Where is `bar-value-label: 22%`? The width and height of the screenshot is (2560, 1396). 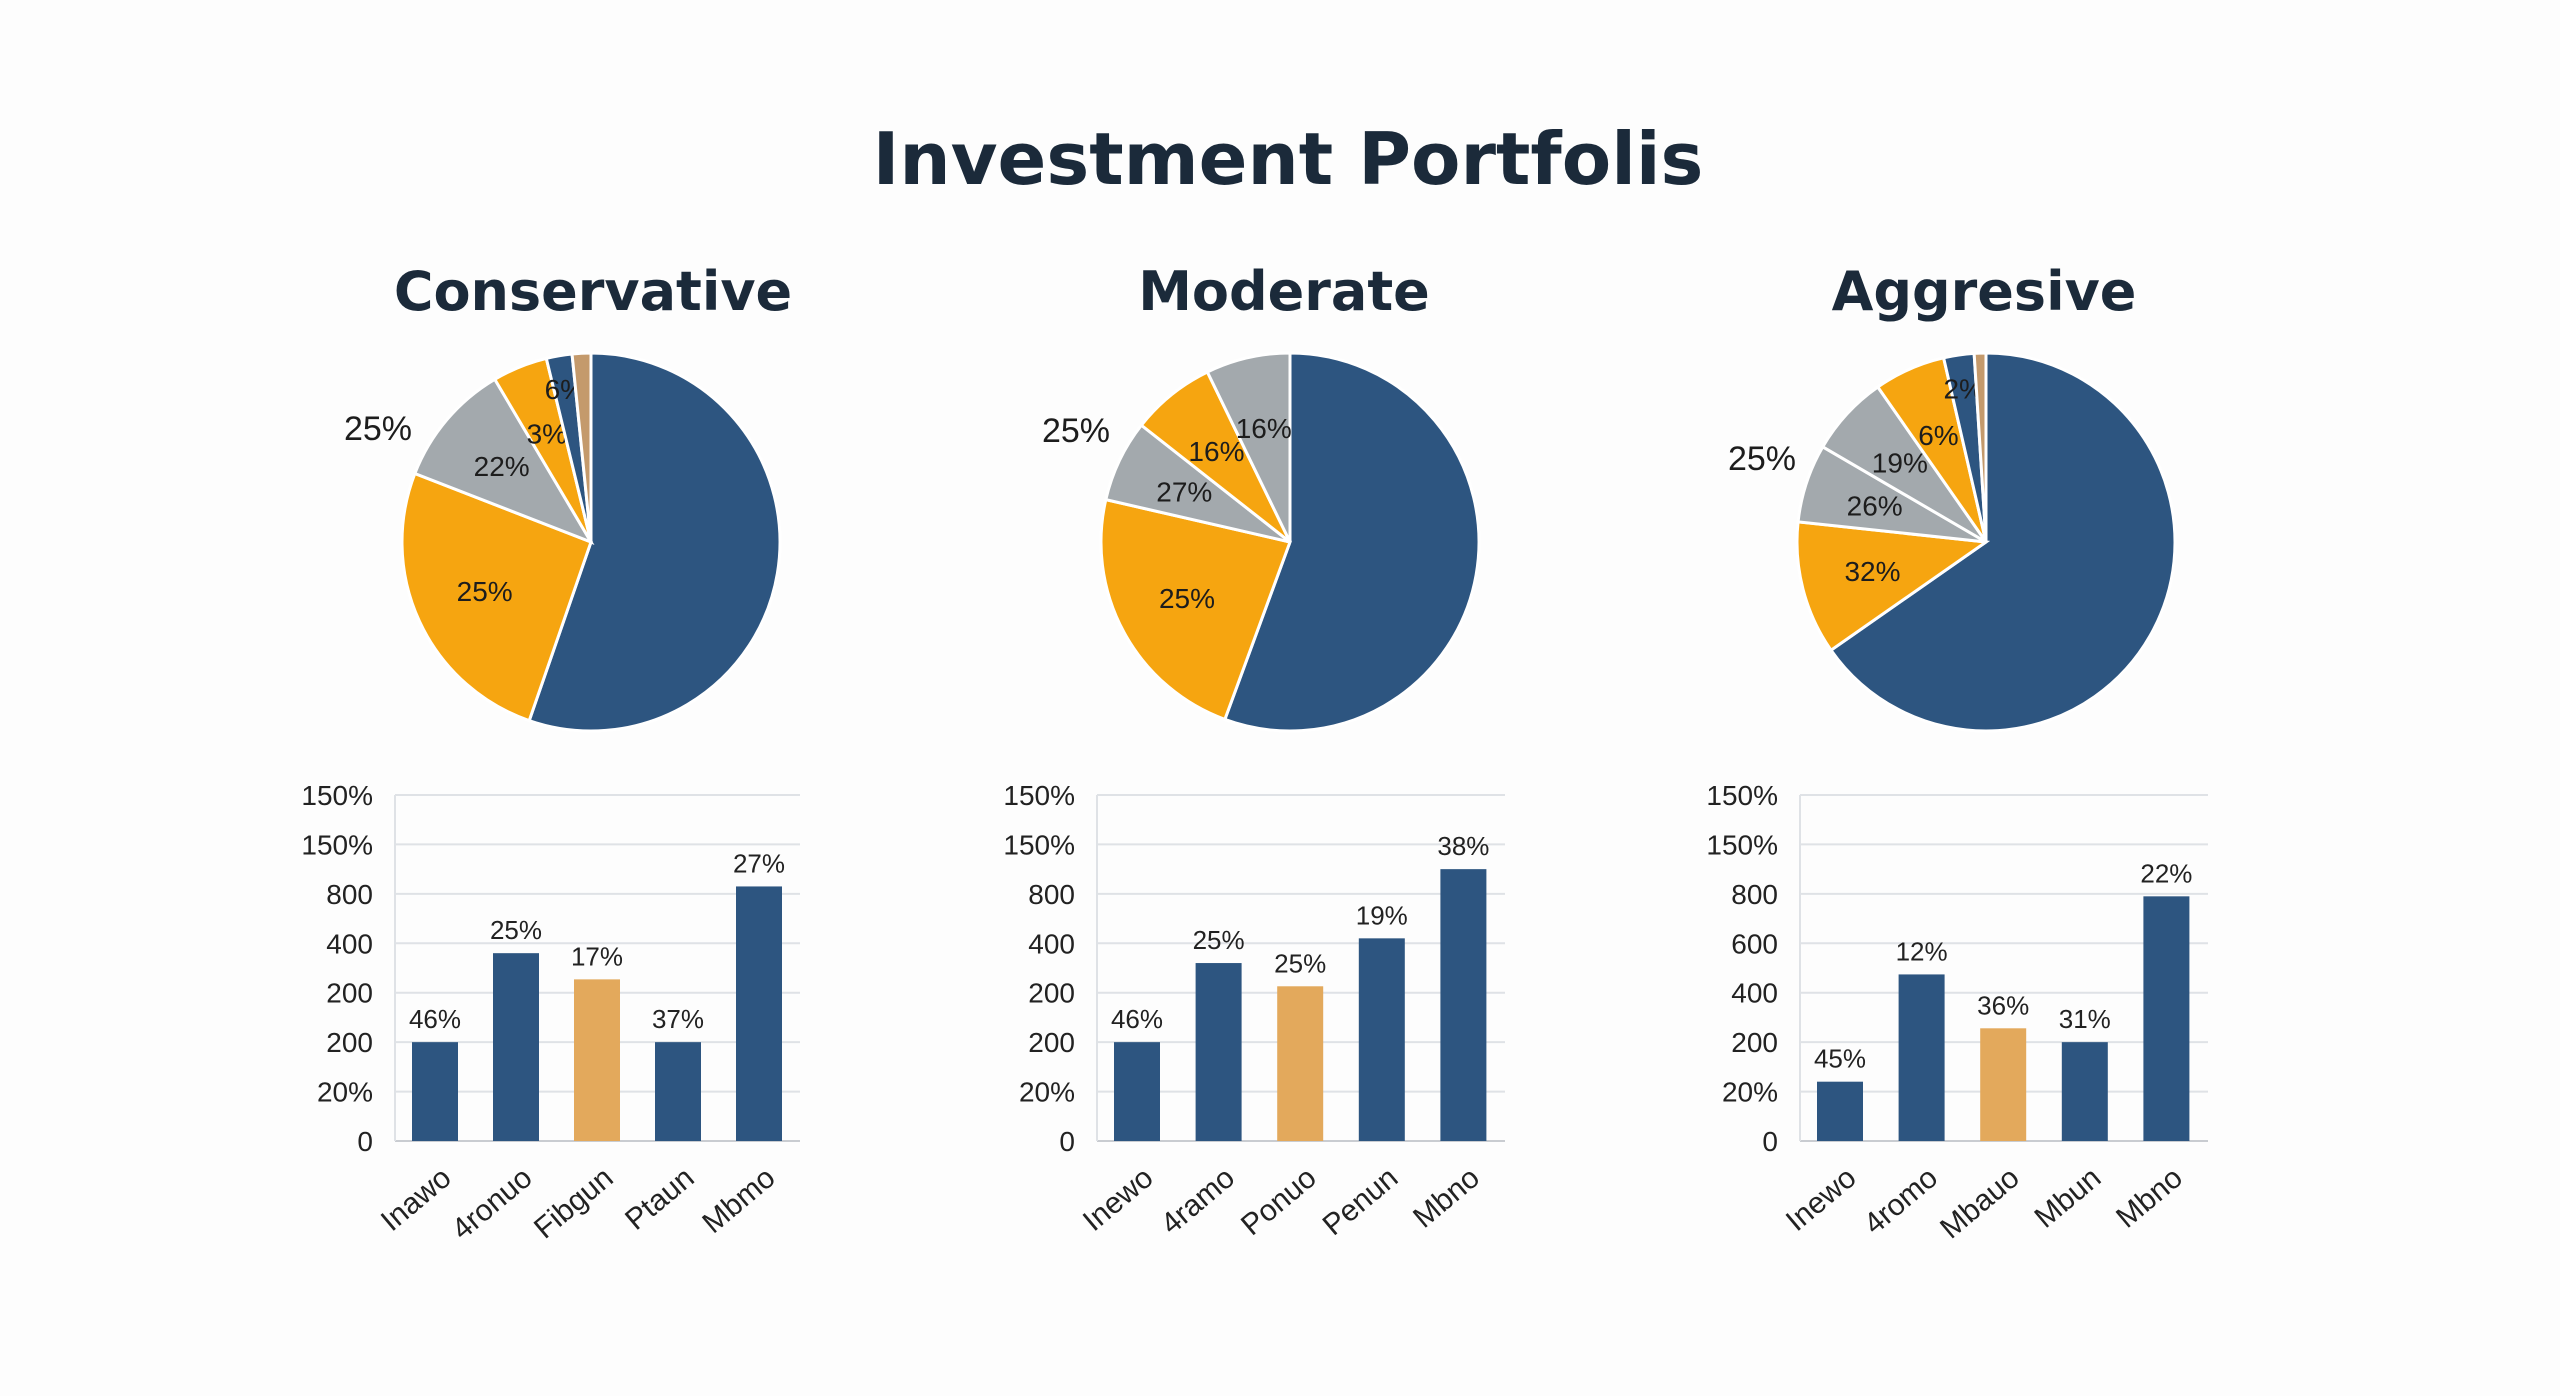 bar-value-label: 22% is located at coordinates (2166, 873).